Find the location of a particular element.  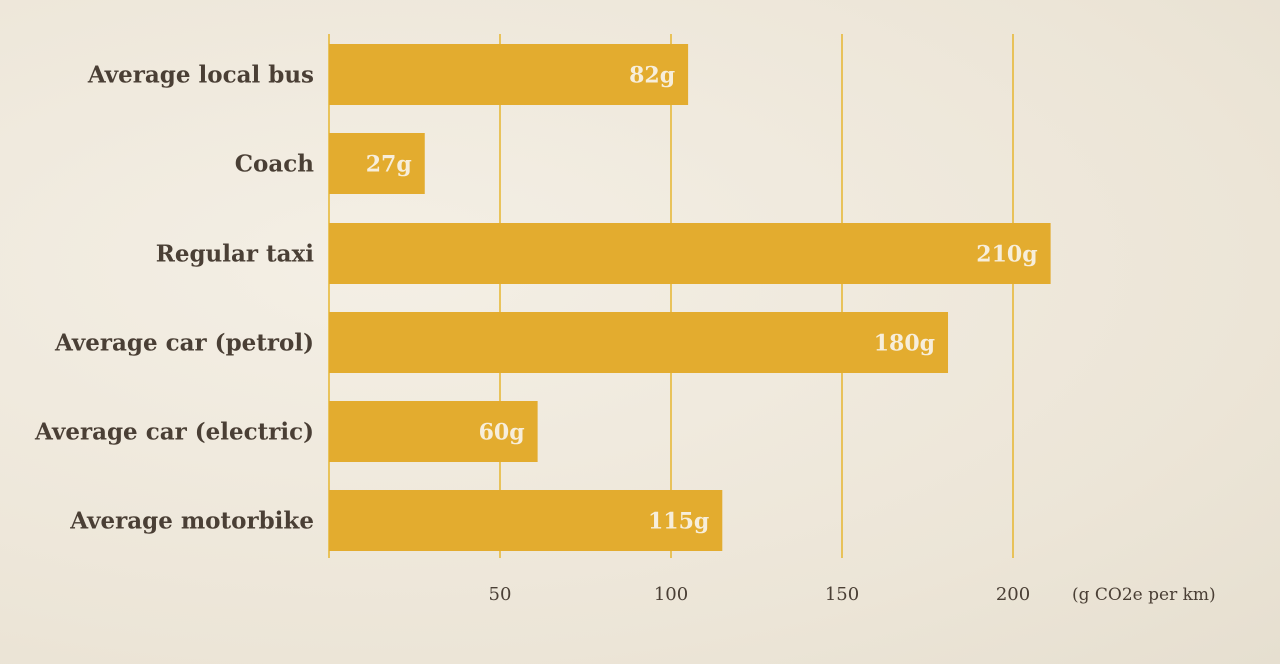

category-label-1: Coach is located at coordinates (275, 164).